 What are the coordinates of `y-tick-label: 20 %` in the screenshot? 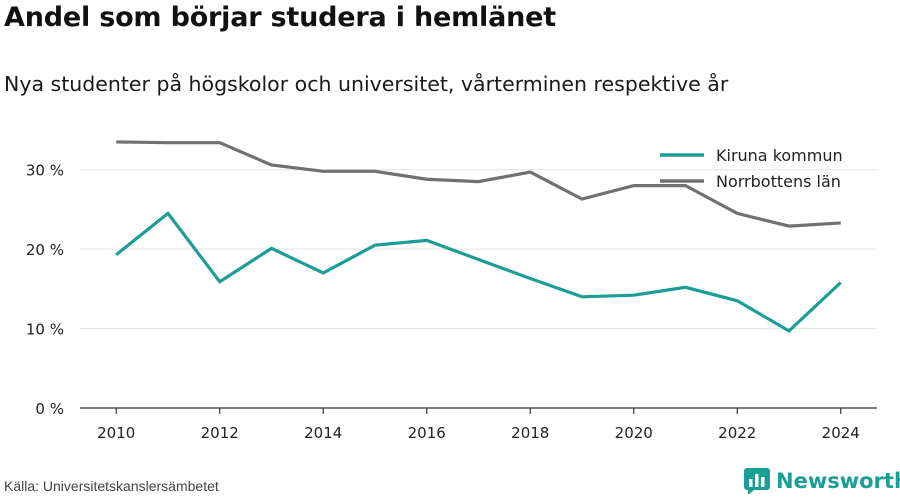 It's located at (45, 250).